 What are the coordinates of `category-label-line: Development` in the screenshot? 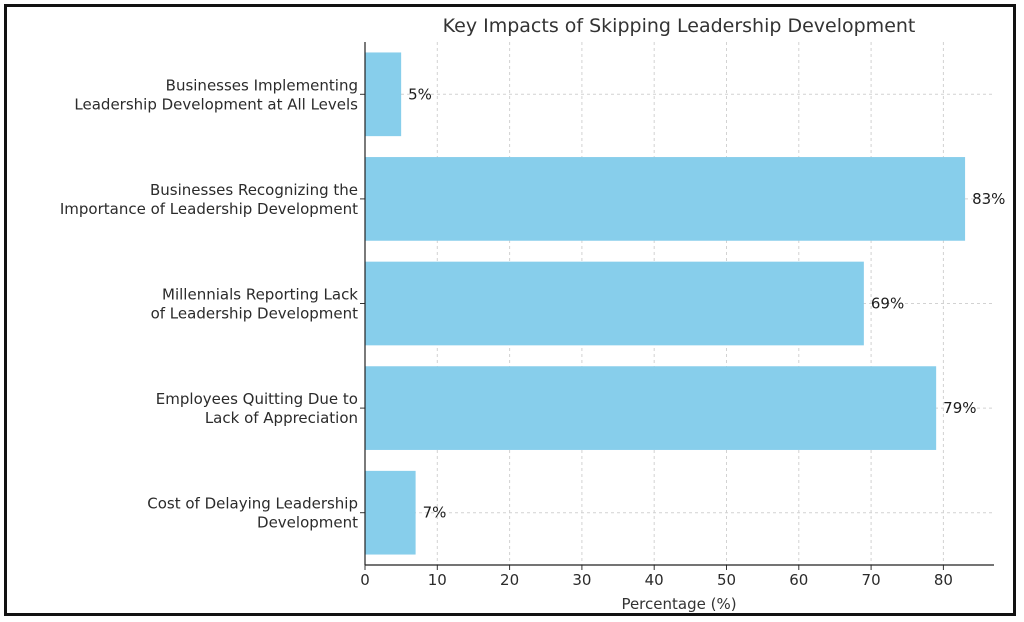 It's located at (307, 523).